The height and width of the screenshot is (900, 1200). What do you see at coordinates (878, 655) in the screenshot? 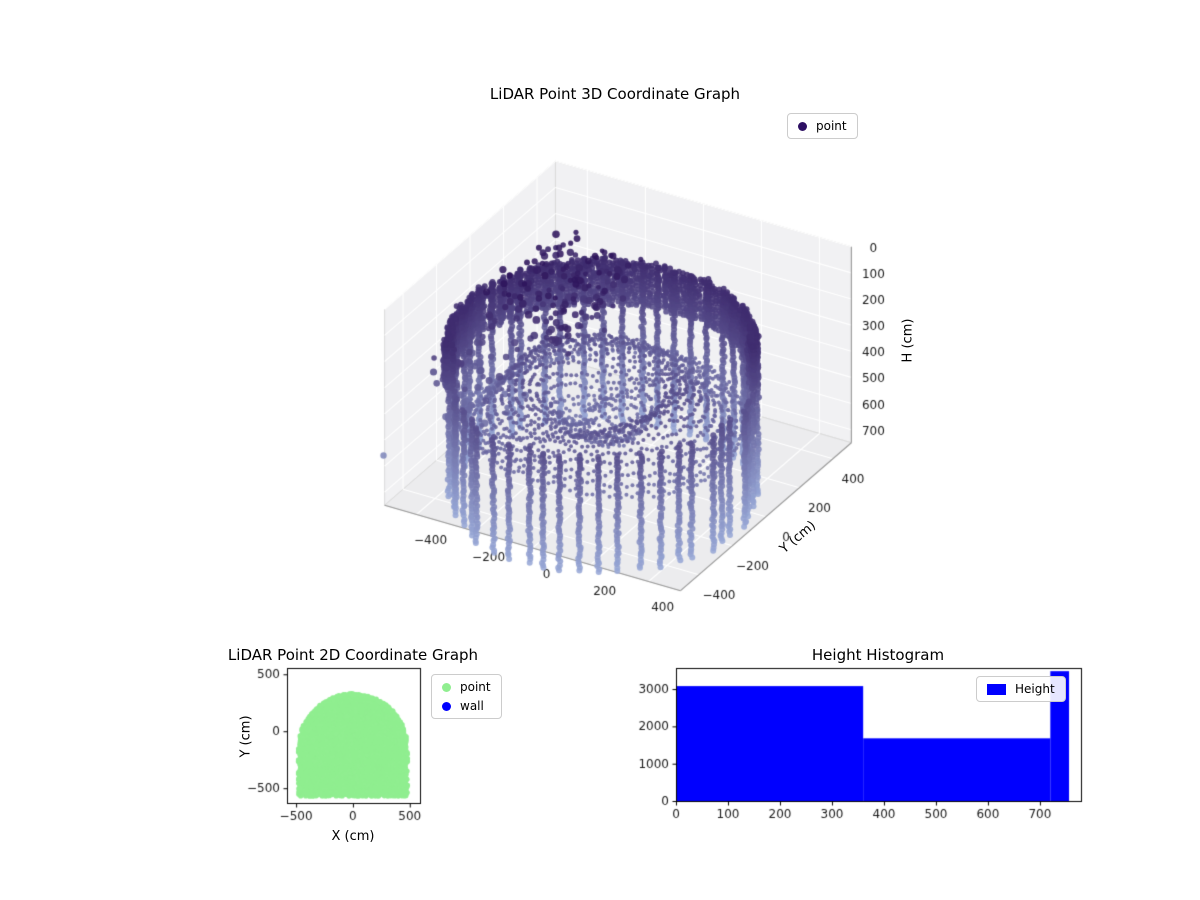
I see `histogram-title: Height Histogram` at bounding box center [878, 655].